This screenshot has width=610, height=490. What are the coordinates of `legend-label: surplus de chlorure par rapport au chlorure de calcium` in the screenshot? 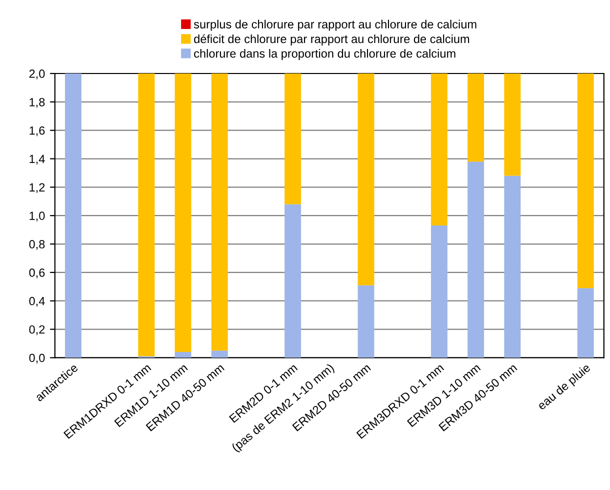 It's located at (335, 25).